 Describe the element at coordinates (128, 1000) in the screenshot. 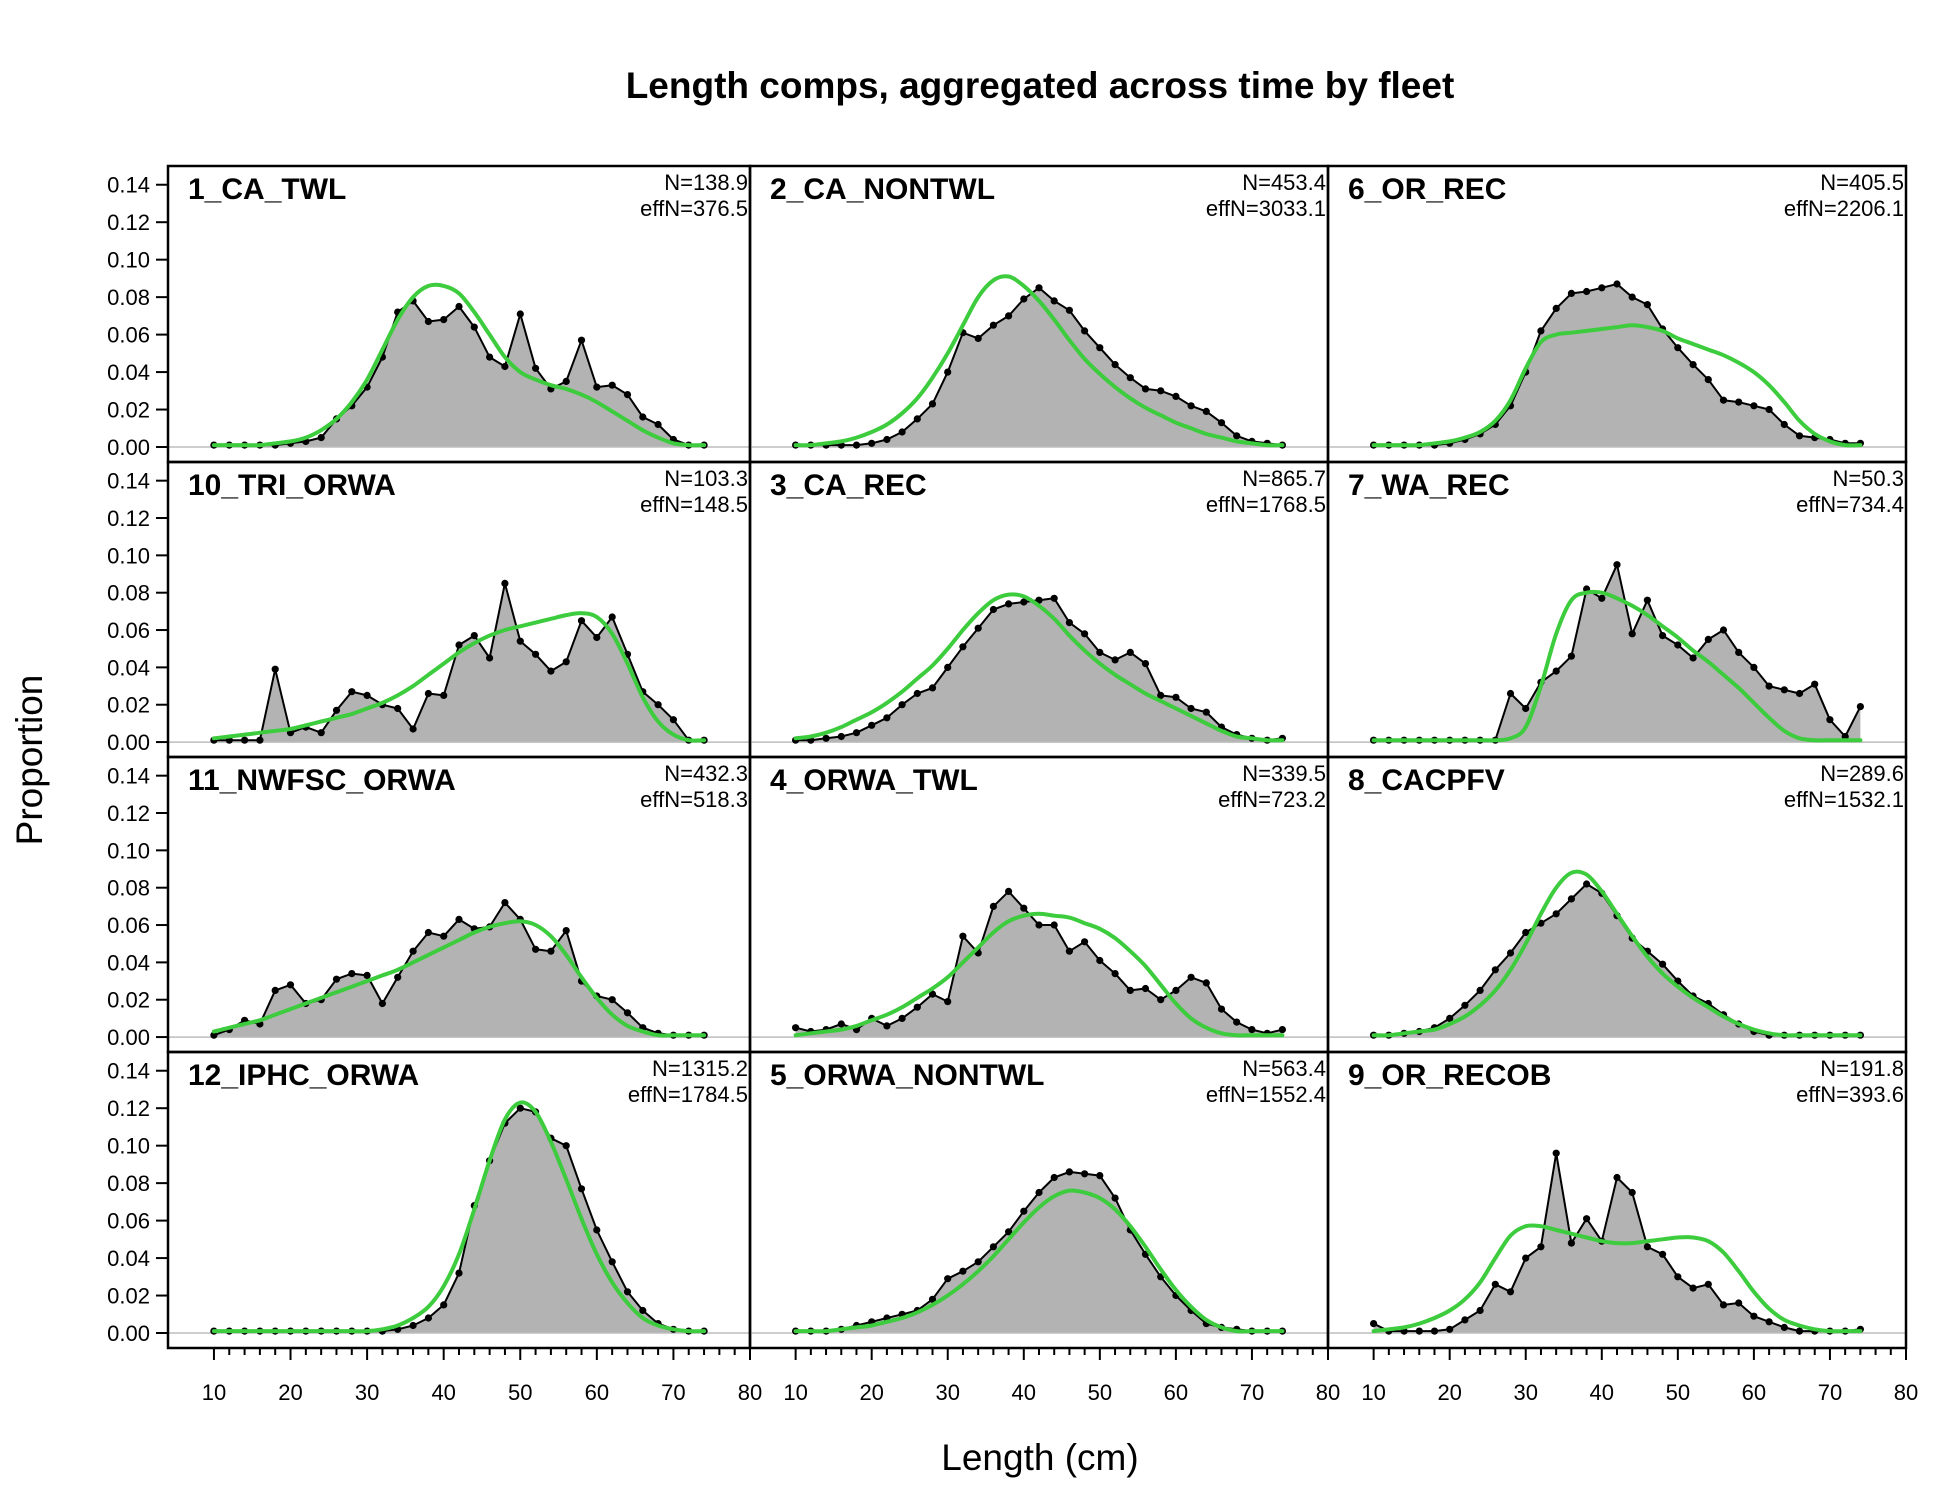

I see `y-tick-label: 0.02` at that location.